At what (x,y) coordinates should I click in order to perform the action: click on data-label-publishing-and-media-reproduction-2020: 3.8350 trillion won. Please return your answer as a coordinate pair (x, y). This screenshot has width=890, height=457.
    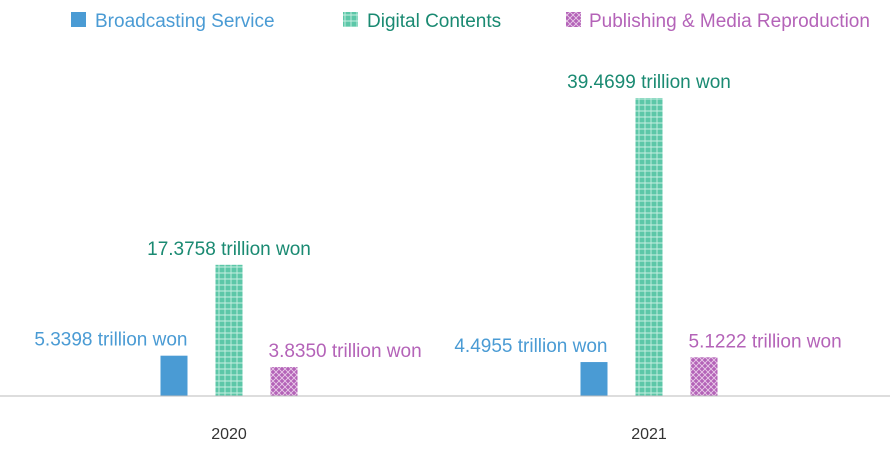
    Looking at the image, I should click on (345, 351).